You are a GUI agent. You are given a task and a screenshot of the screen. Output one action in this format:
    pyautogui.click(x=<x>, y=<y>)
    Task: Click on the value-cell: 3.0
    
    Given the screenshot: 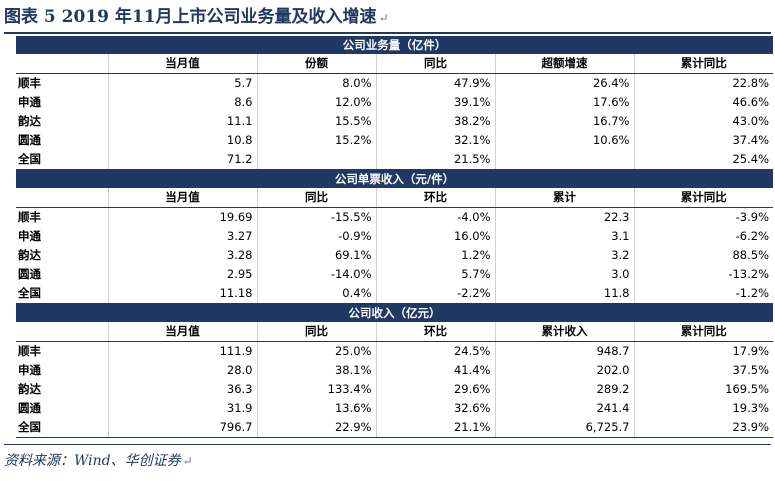 What is the action you would take?
    pyautogui.click(x=565, y=274)
    